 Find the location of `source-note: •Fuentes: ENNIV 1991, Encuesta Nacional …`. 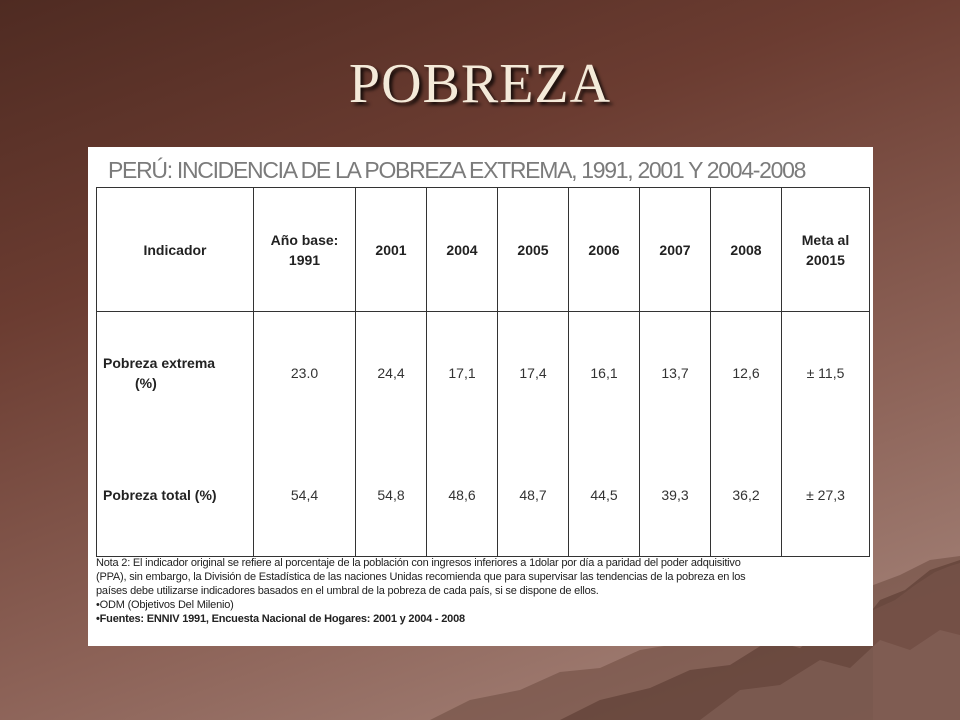

source-note: •Fuentes: ENNIV 1991, Encuesta Nacional … is located at coordinates (280, 619).